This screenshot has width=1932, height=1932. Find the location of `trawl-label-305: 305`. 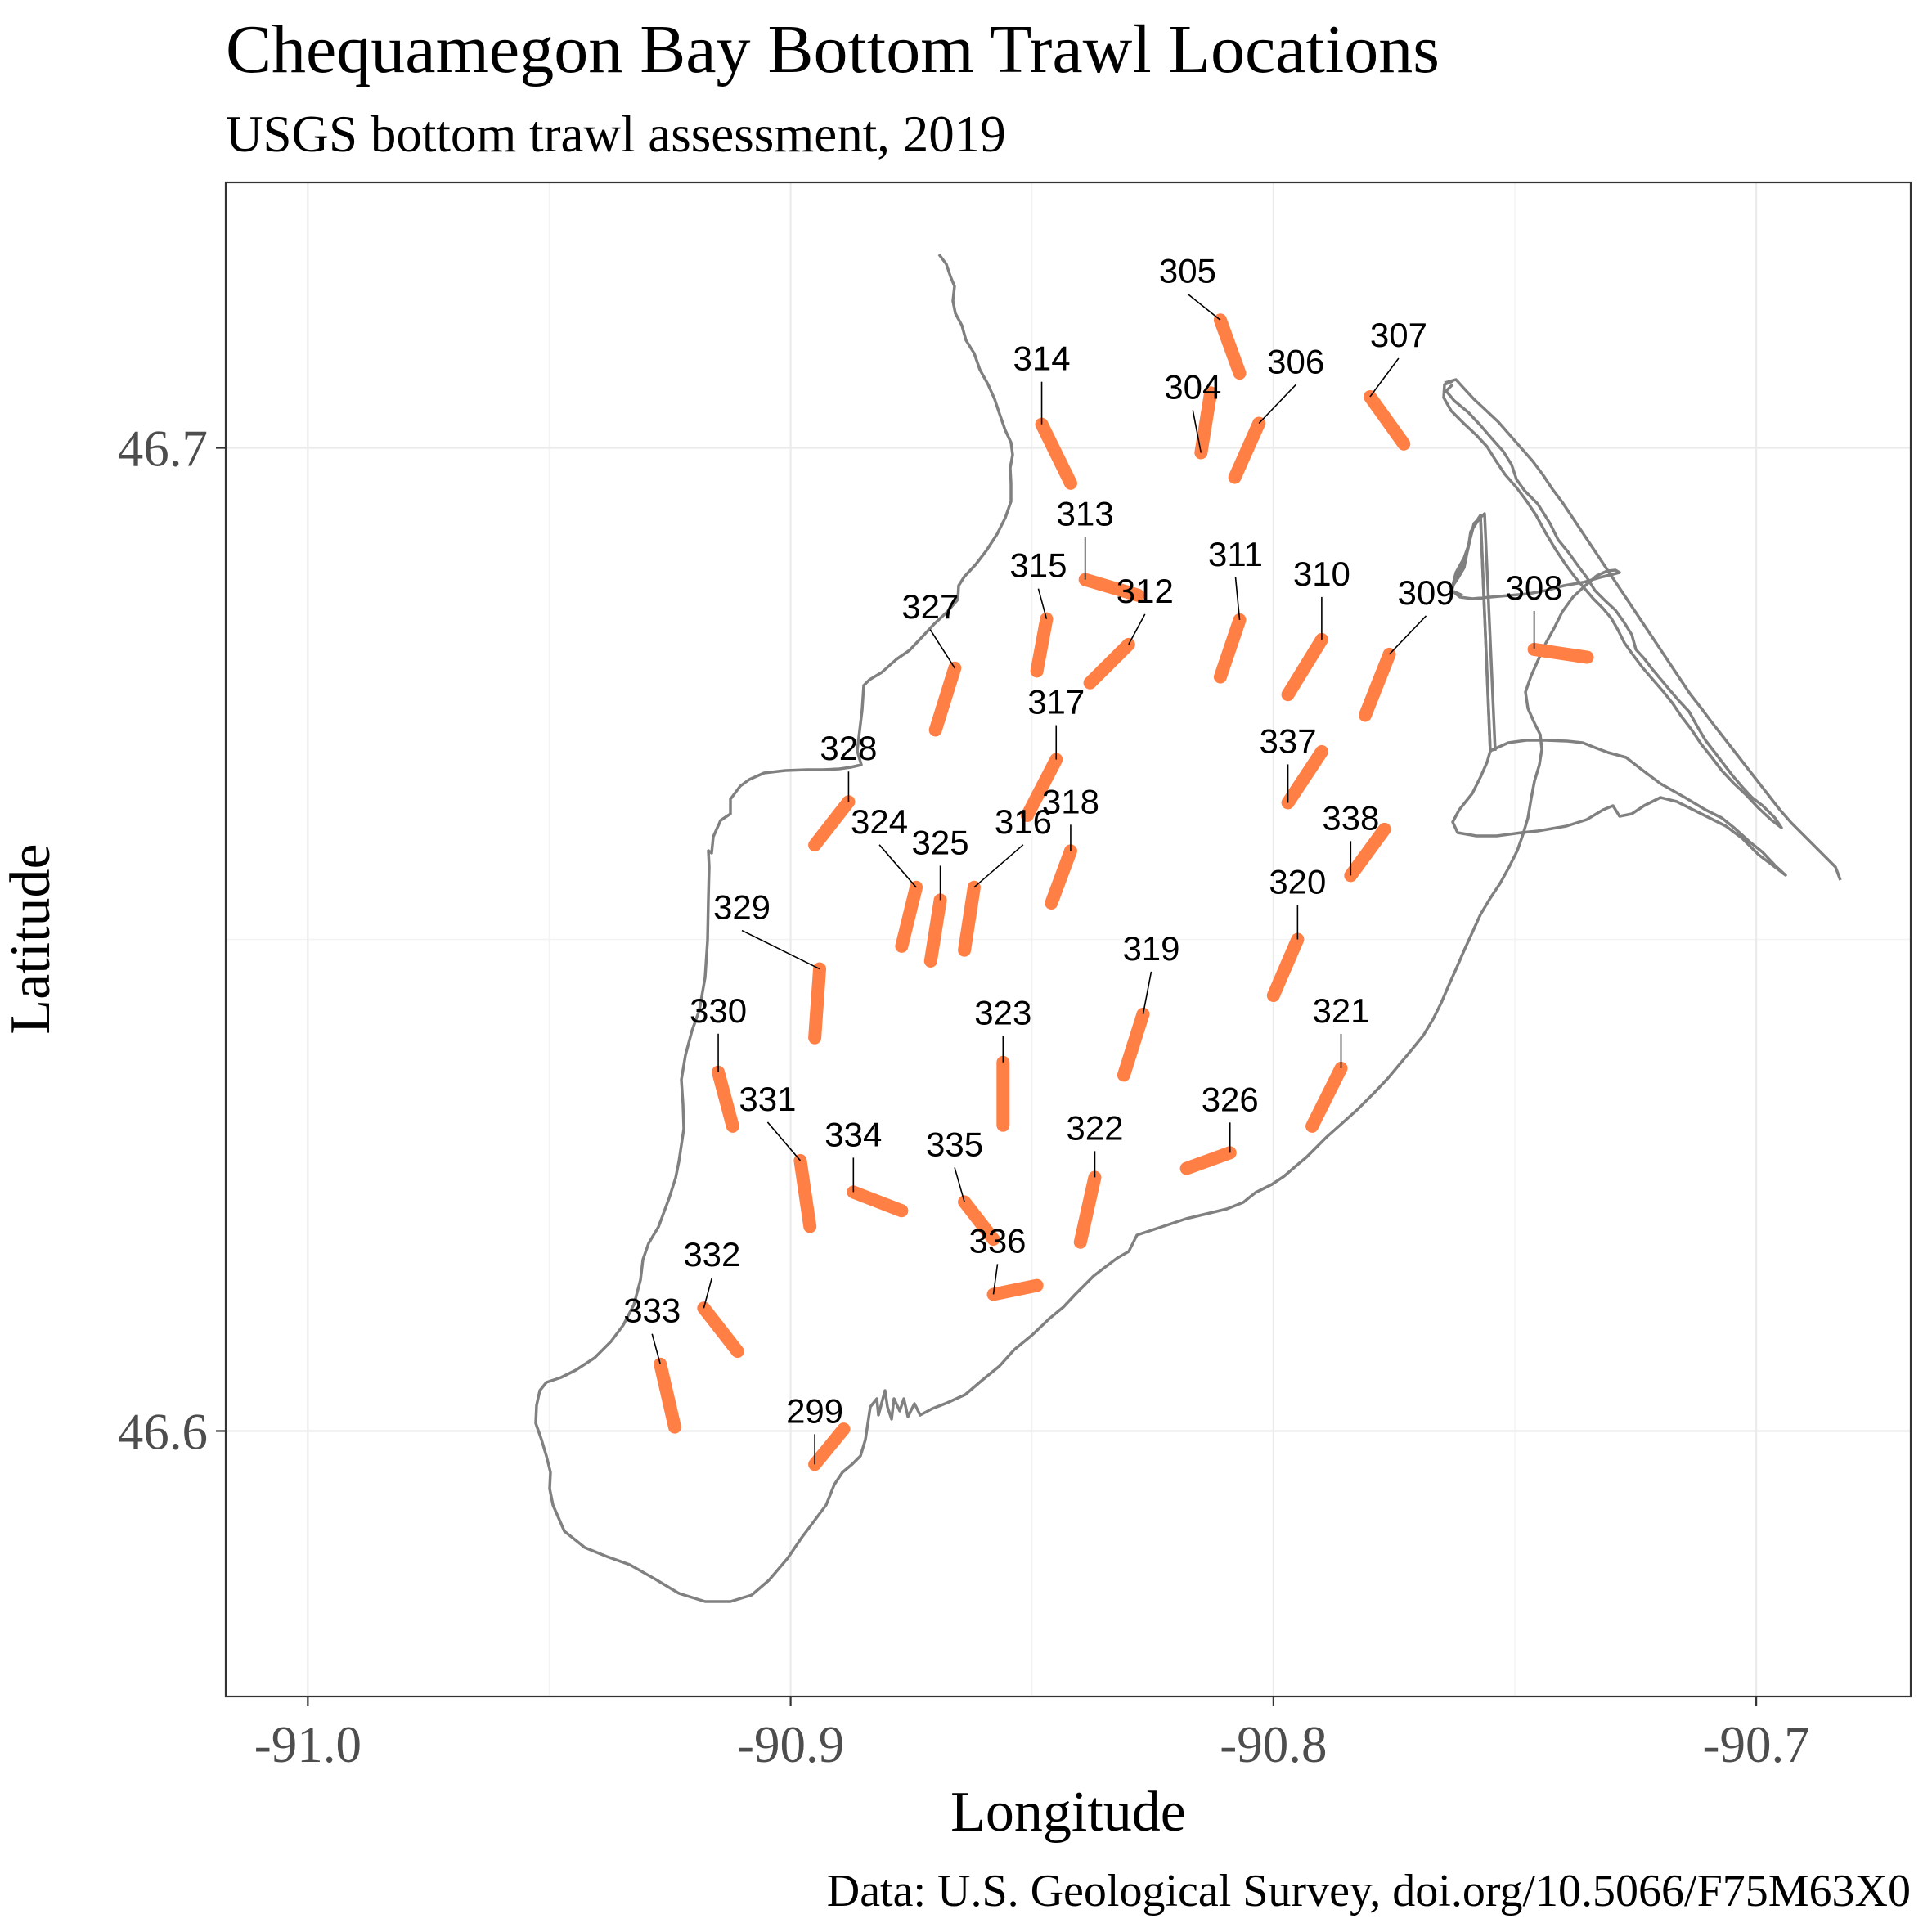

trawl-label-305: 305 is located at coordinates (1188, 271).